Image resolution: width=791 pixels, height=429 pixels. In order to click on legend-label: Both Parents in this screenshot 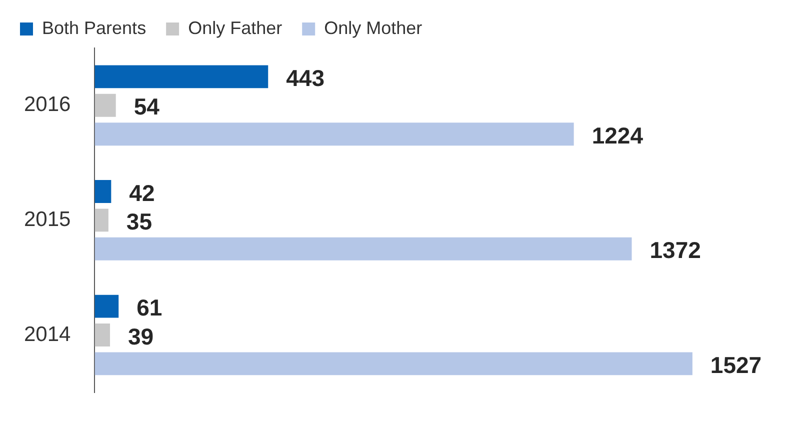, I will do `click(94, 28)`.